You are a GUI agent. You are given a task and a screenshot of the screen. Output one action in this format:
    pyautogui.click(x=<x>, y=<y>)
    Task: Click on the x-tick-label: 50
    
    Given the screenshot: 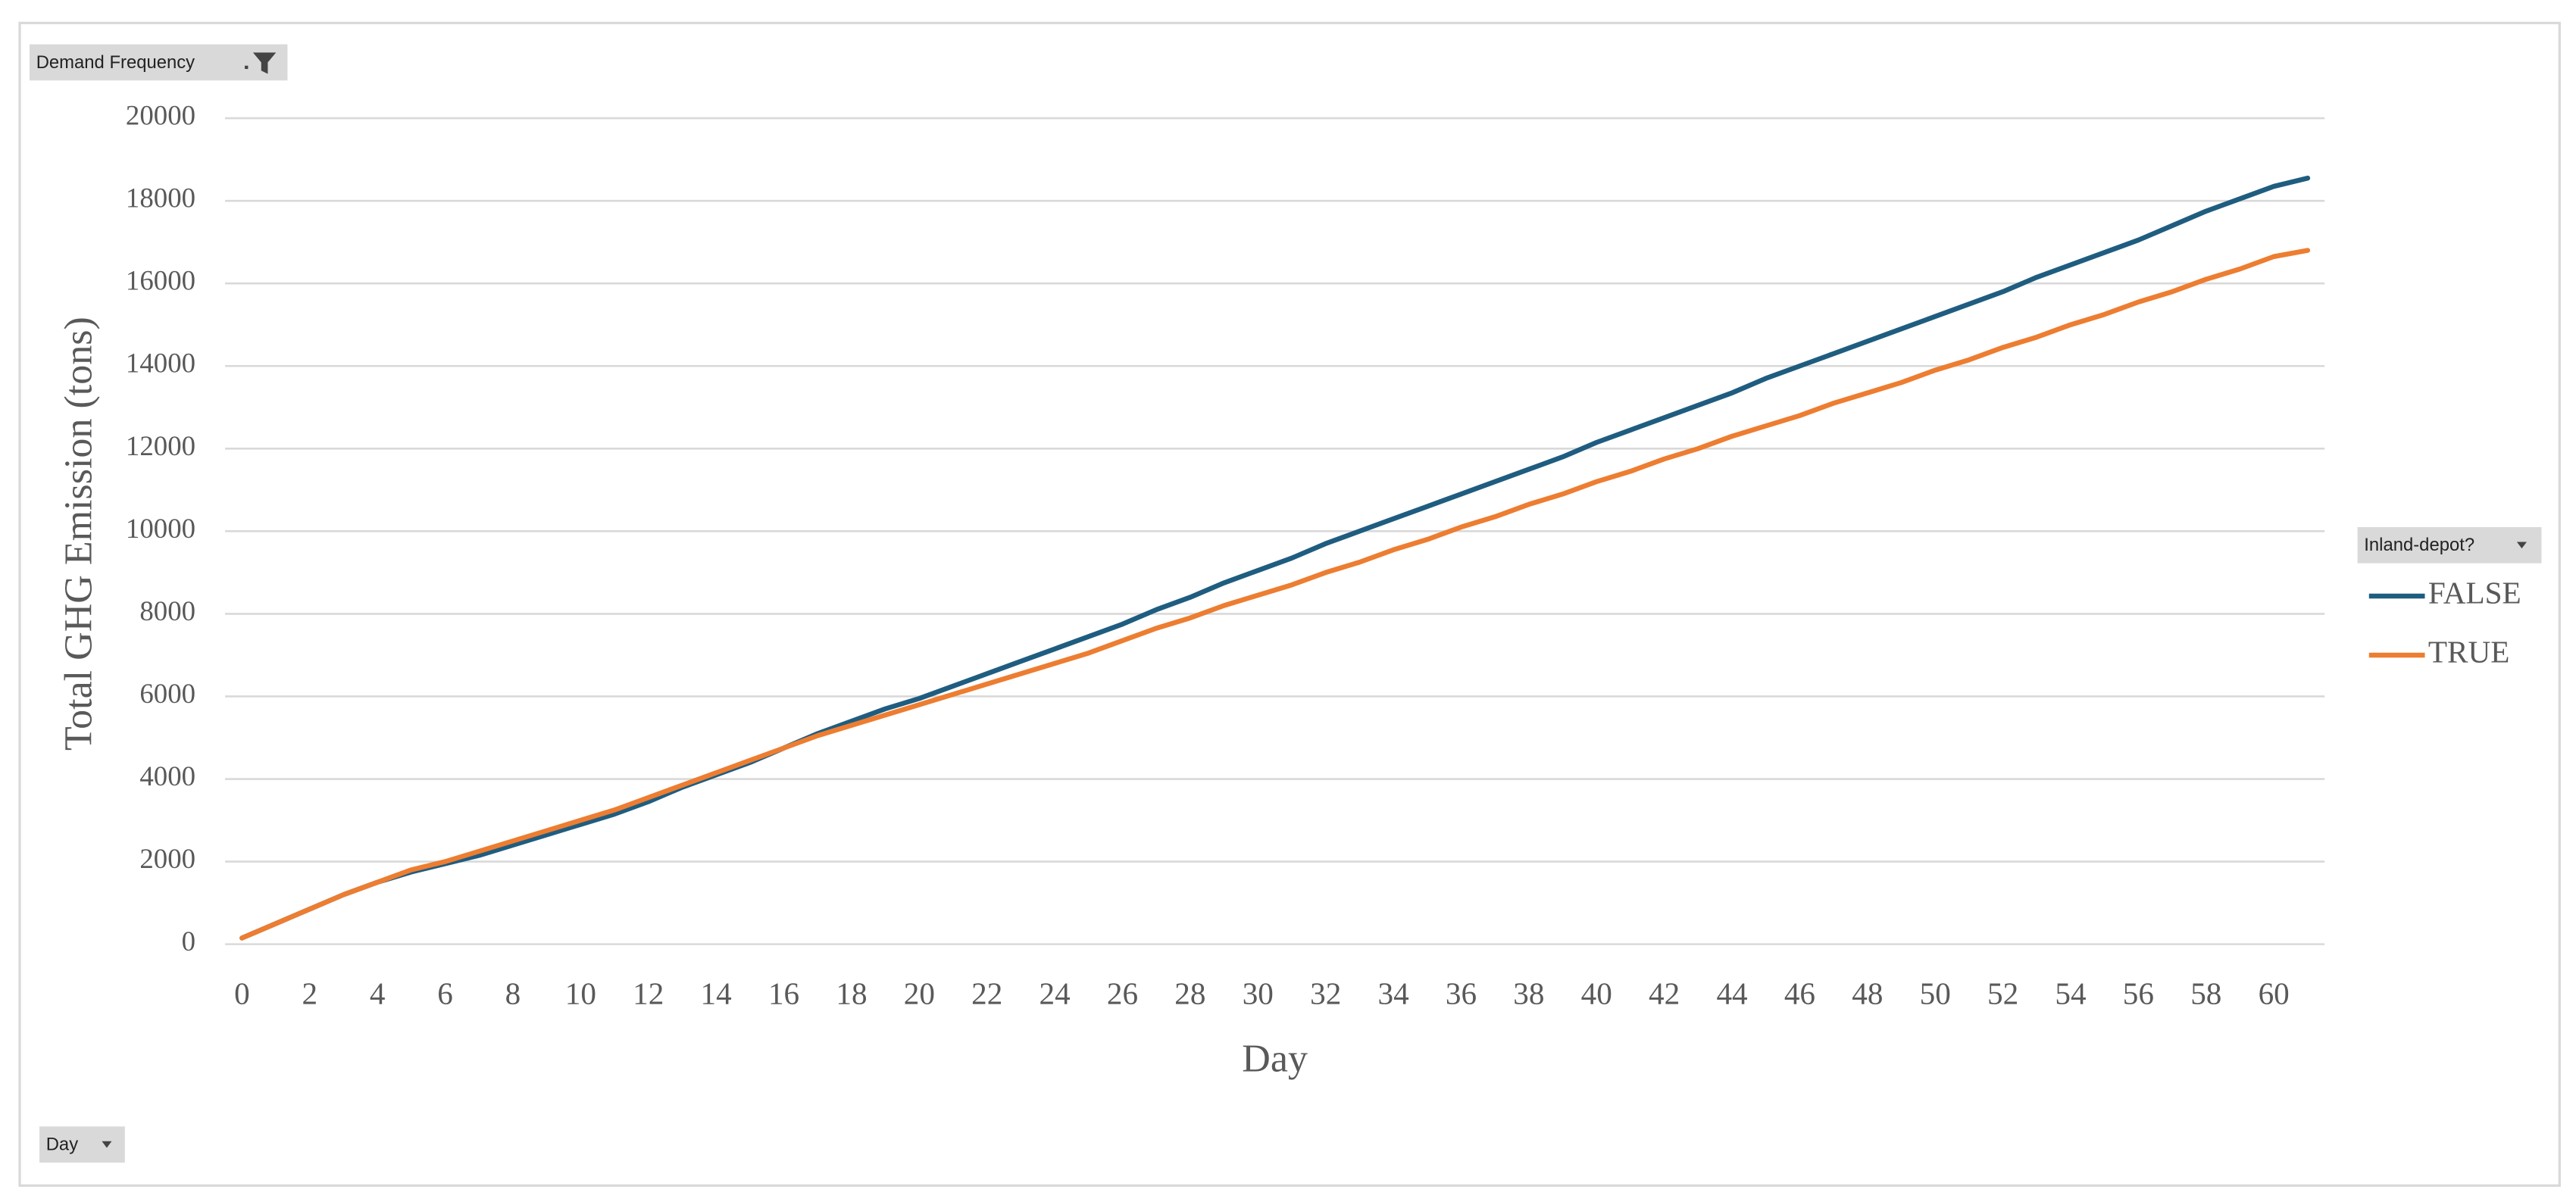 What is the action you would take?
    pyautogui.click(x=1936, y=993)
    